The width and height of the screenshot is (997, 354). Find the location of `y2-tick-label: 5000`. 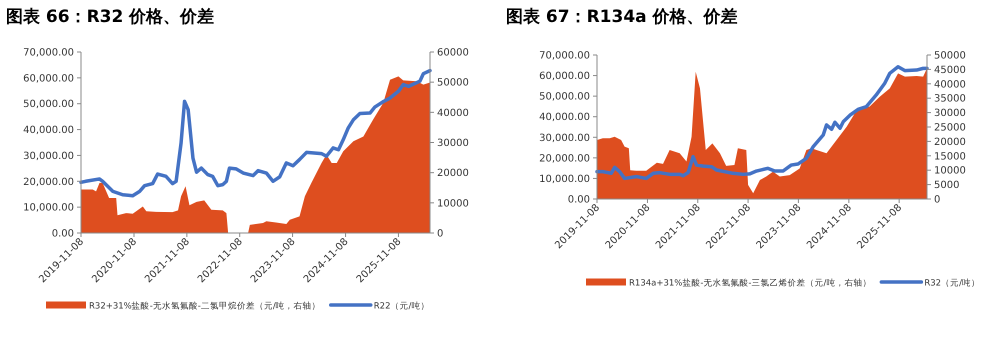

y2-tick-label: 5000 is located at coordinates (947, 186).